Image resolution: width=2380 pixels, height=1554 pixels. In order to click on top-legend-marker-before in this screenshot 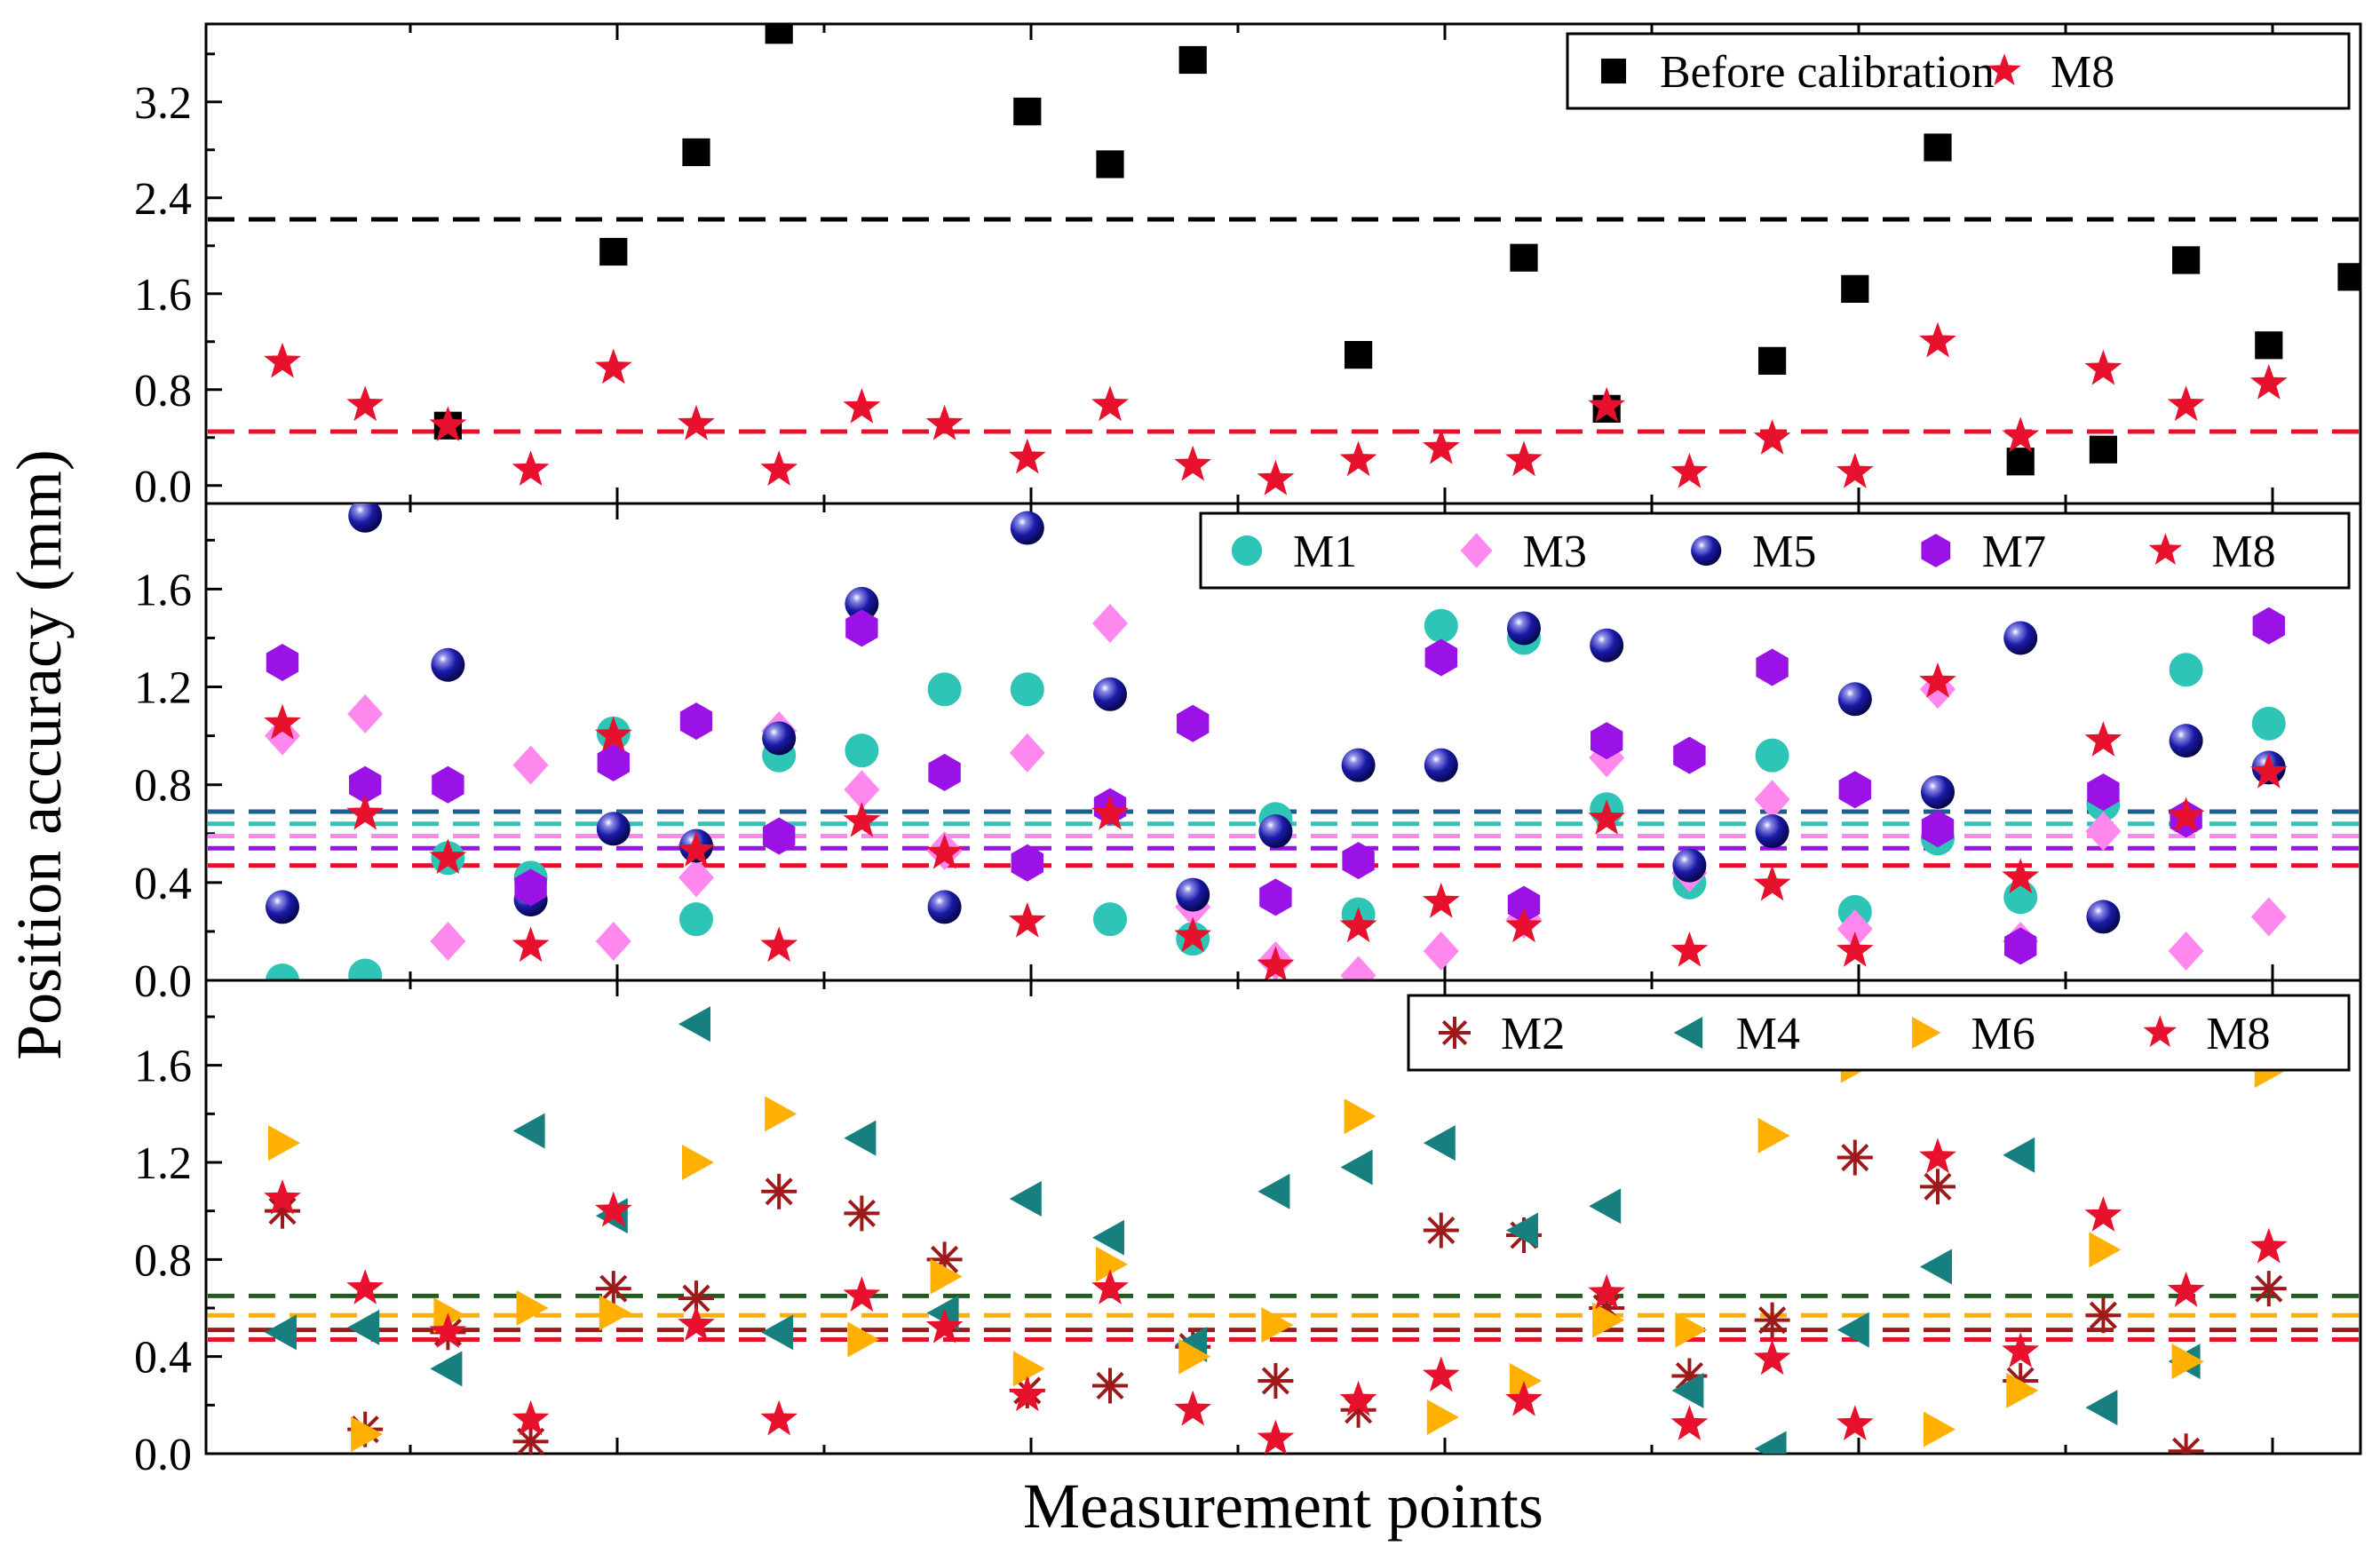, I will do `click(1613, 71)`.